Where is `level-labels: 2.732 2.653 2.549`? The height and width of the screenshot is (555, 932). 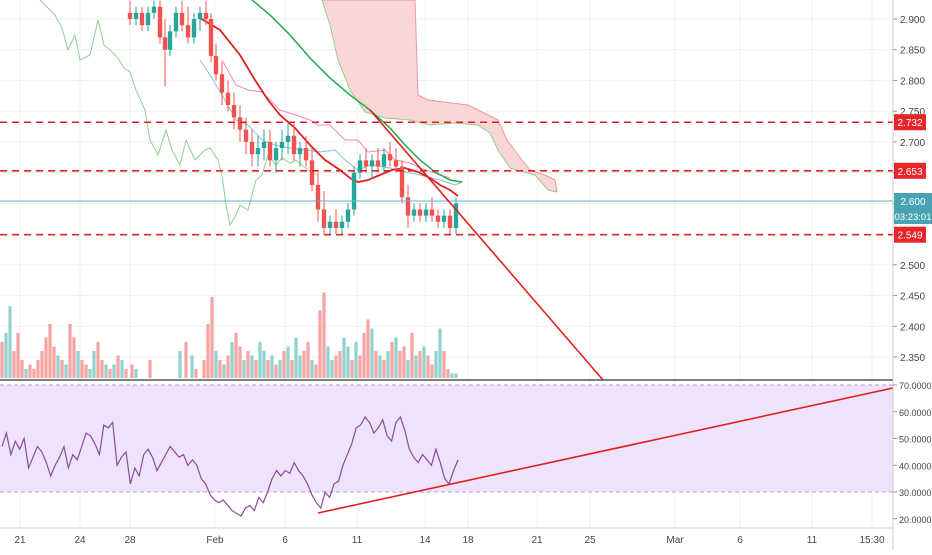
level-labels: 2.732 2.653 2.549 is located at coordinates (910, 178).